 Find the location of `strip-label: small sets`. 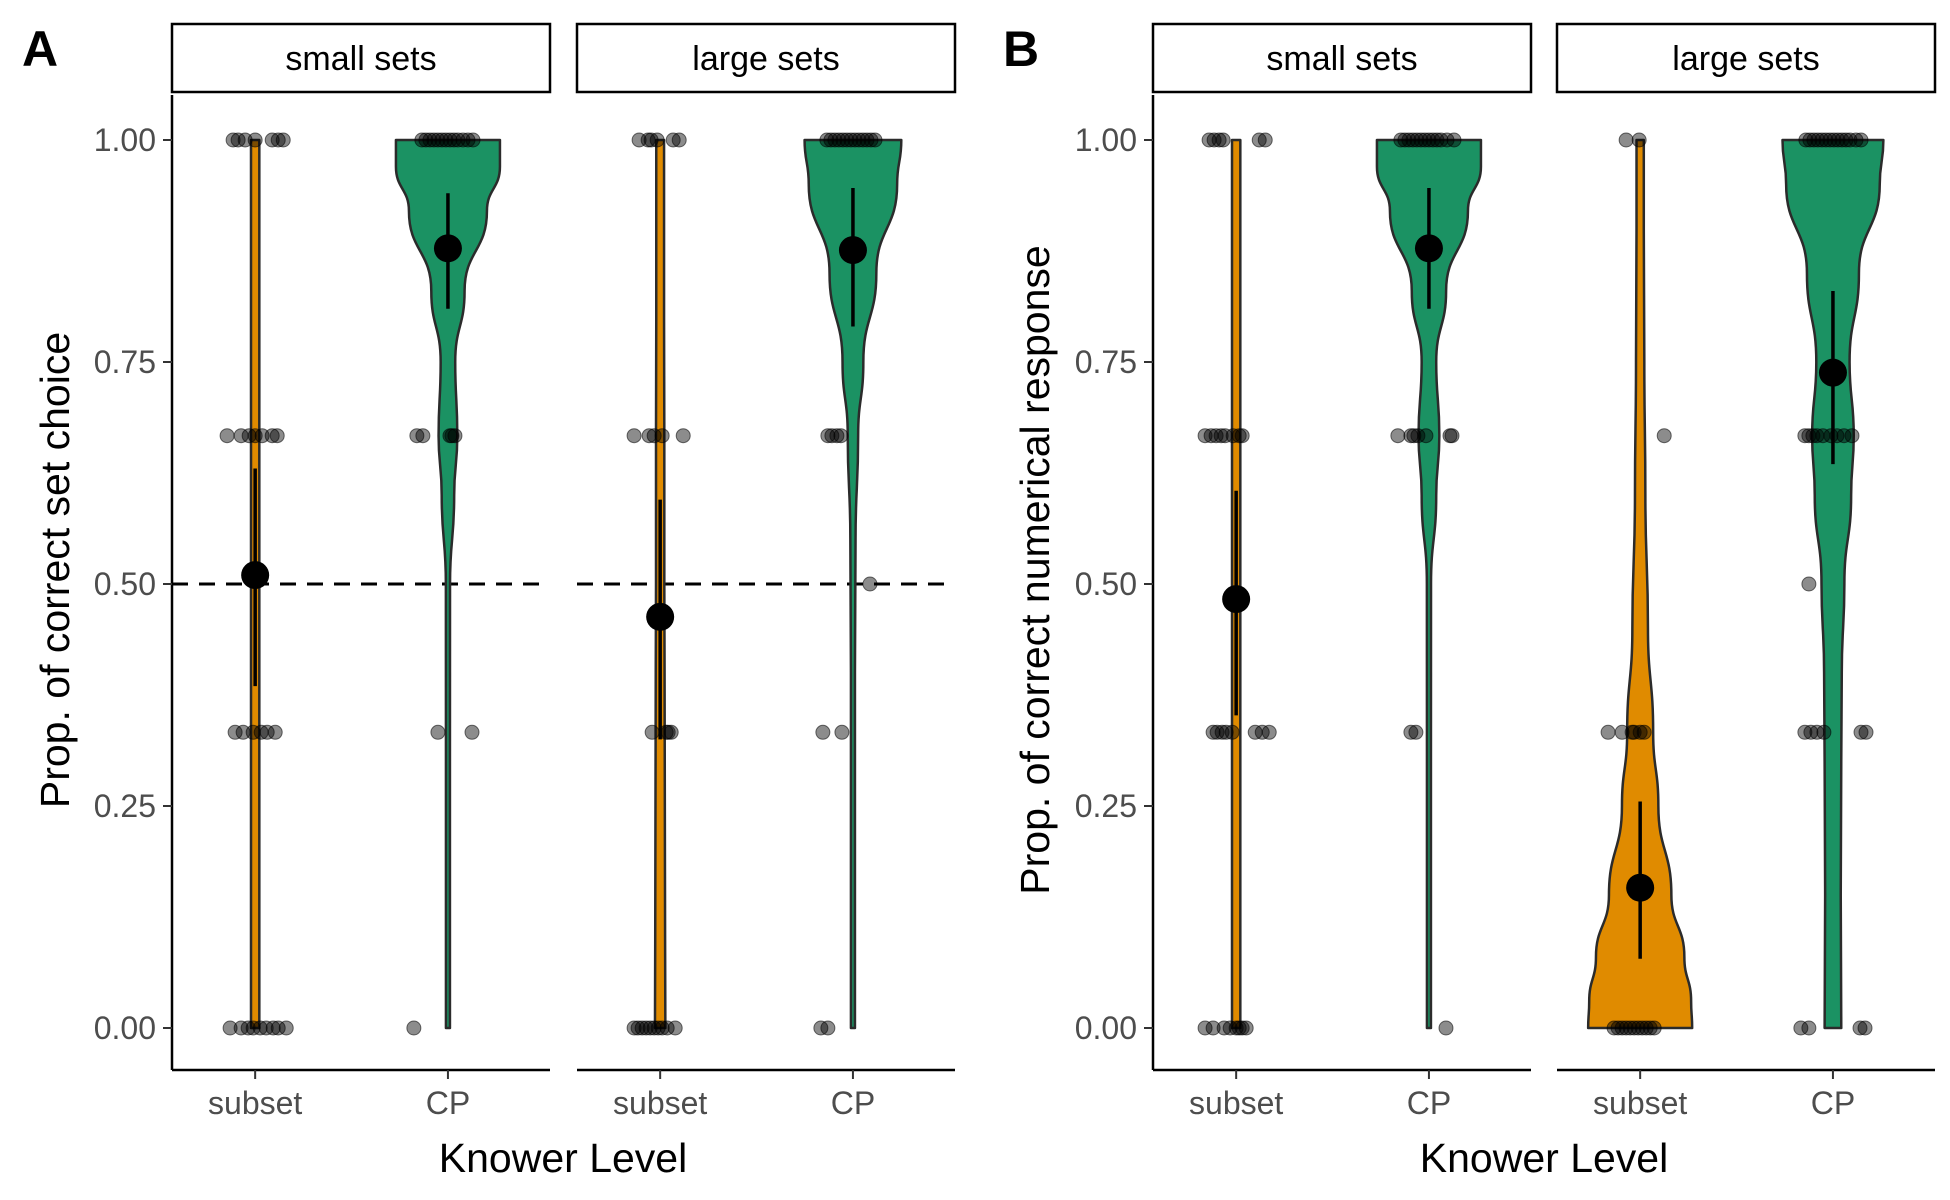

strip-label: small sets is located at coordinates (360, 59).